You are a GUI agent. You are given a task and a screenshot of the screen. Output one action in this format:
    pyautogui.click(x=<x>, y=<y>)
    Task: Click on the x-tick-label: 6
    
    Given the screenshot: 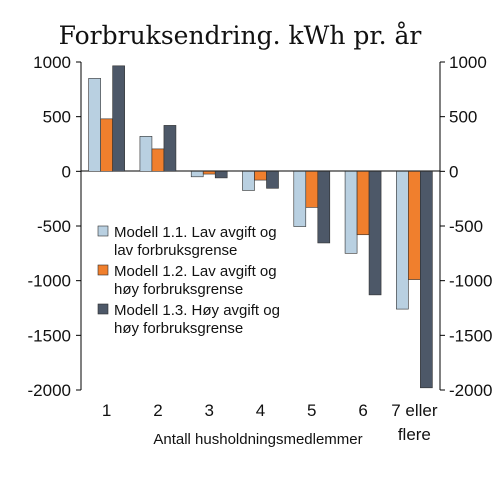 What is the action you would take?
    pyautogui.click(x=362, y=410)
    